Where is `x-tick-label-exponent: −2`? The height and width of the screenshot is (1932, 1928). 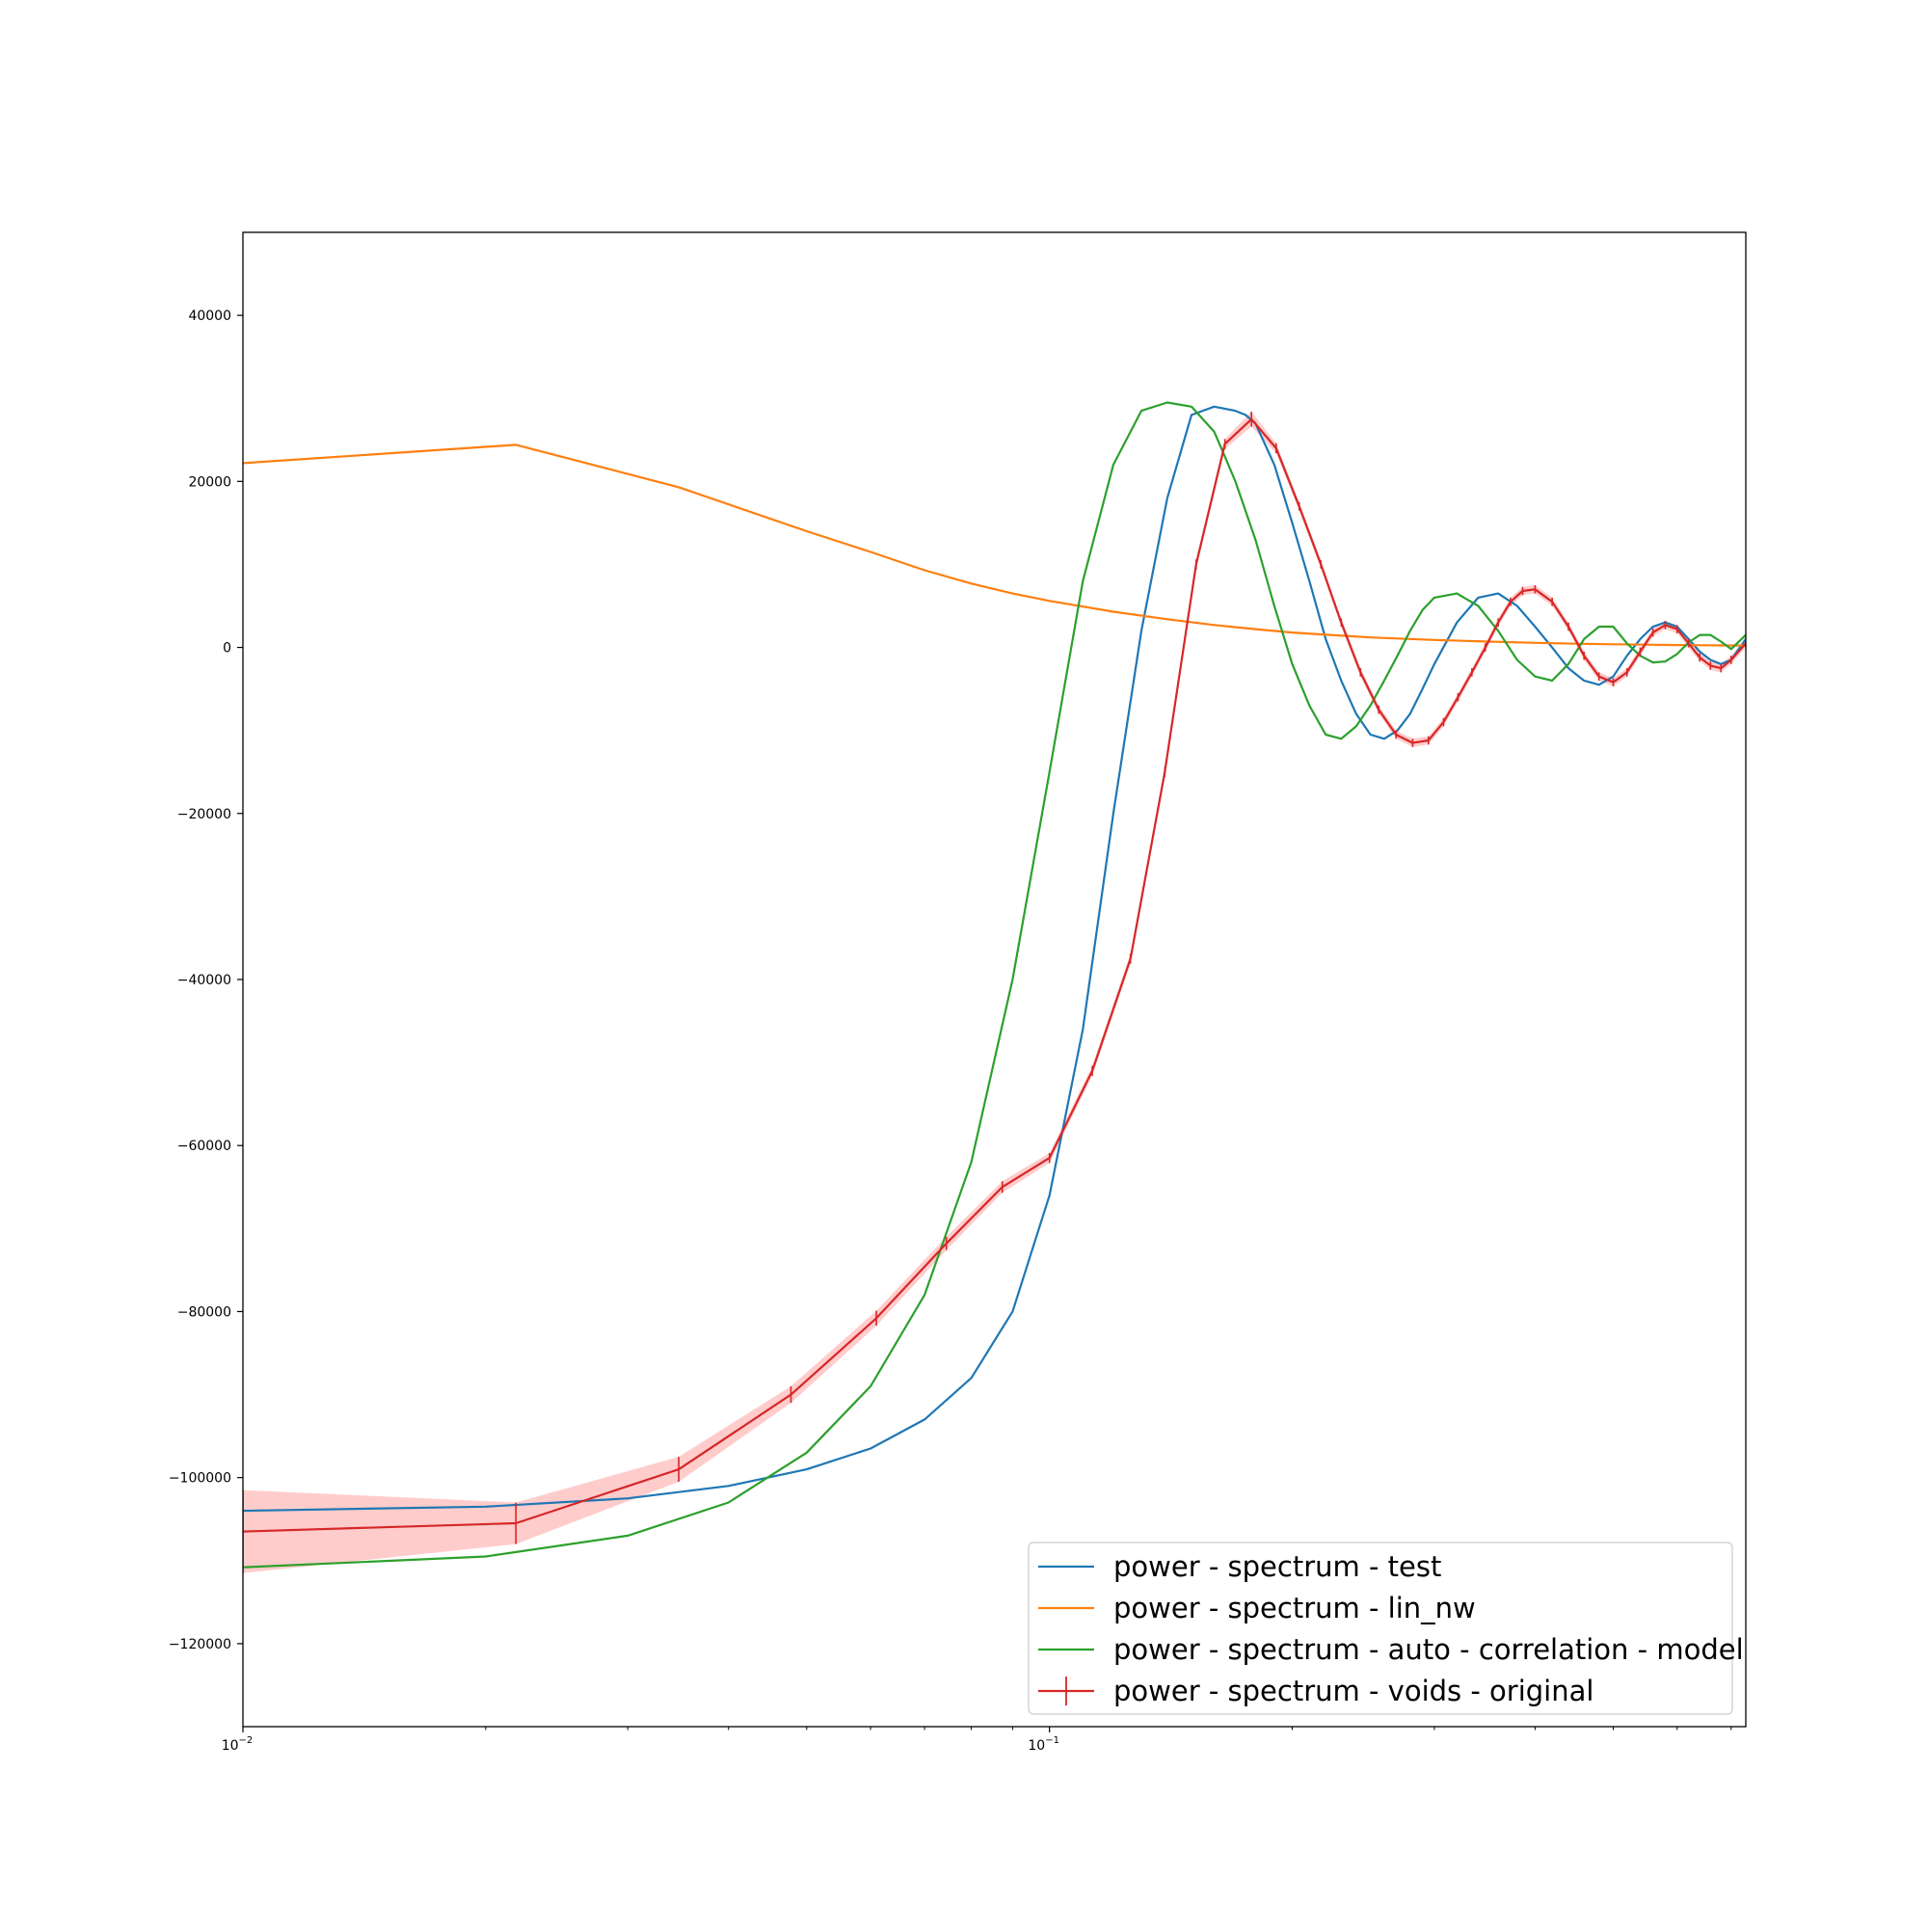 x-tick-label-exponent: −2 is located at coordinates (247, 1741).